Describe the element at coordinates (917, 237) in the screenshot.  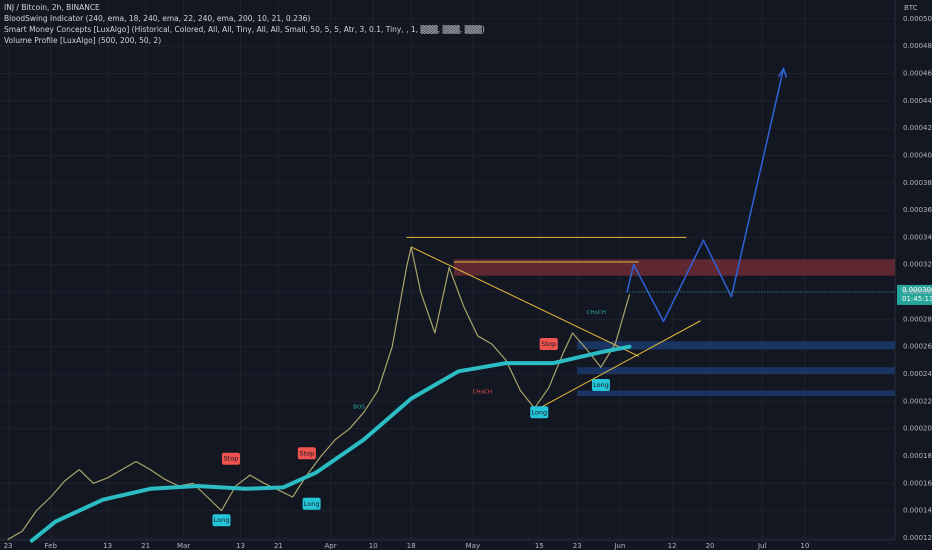
I see `y-tick-label: 0.0003400` at that location.